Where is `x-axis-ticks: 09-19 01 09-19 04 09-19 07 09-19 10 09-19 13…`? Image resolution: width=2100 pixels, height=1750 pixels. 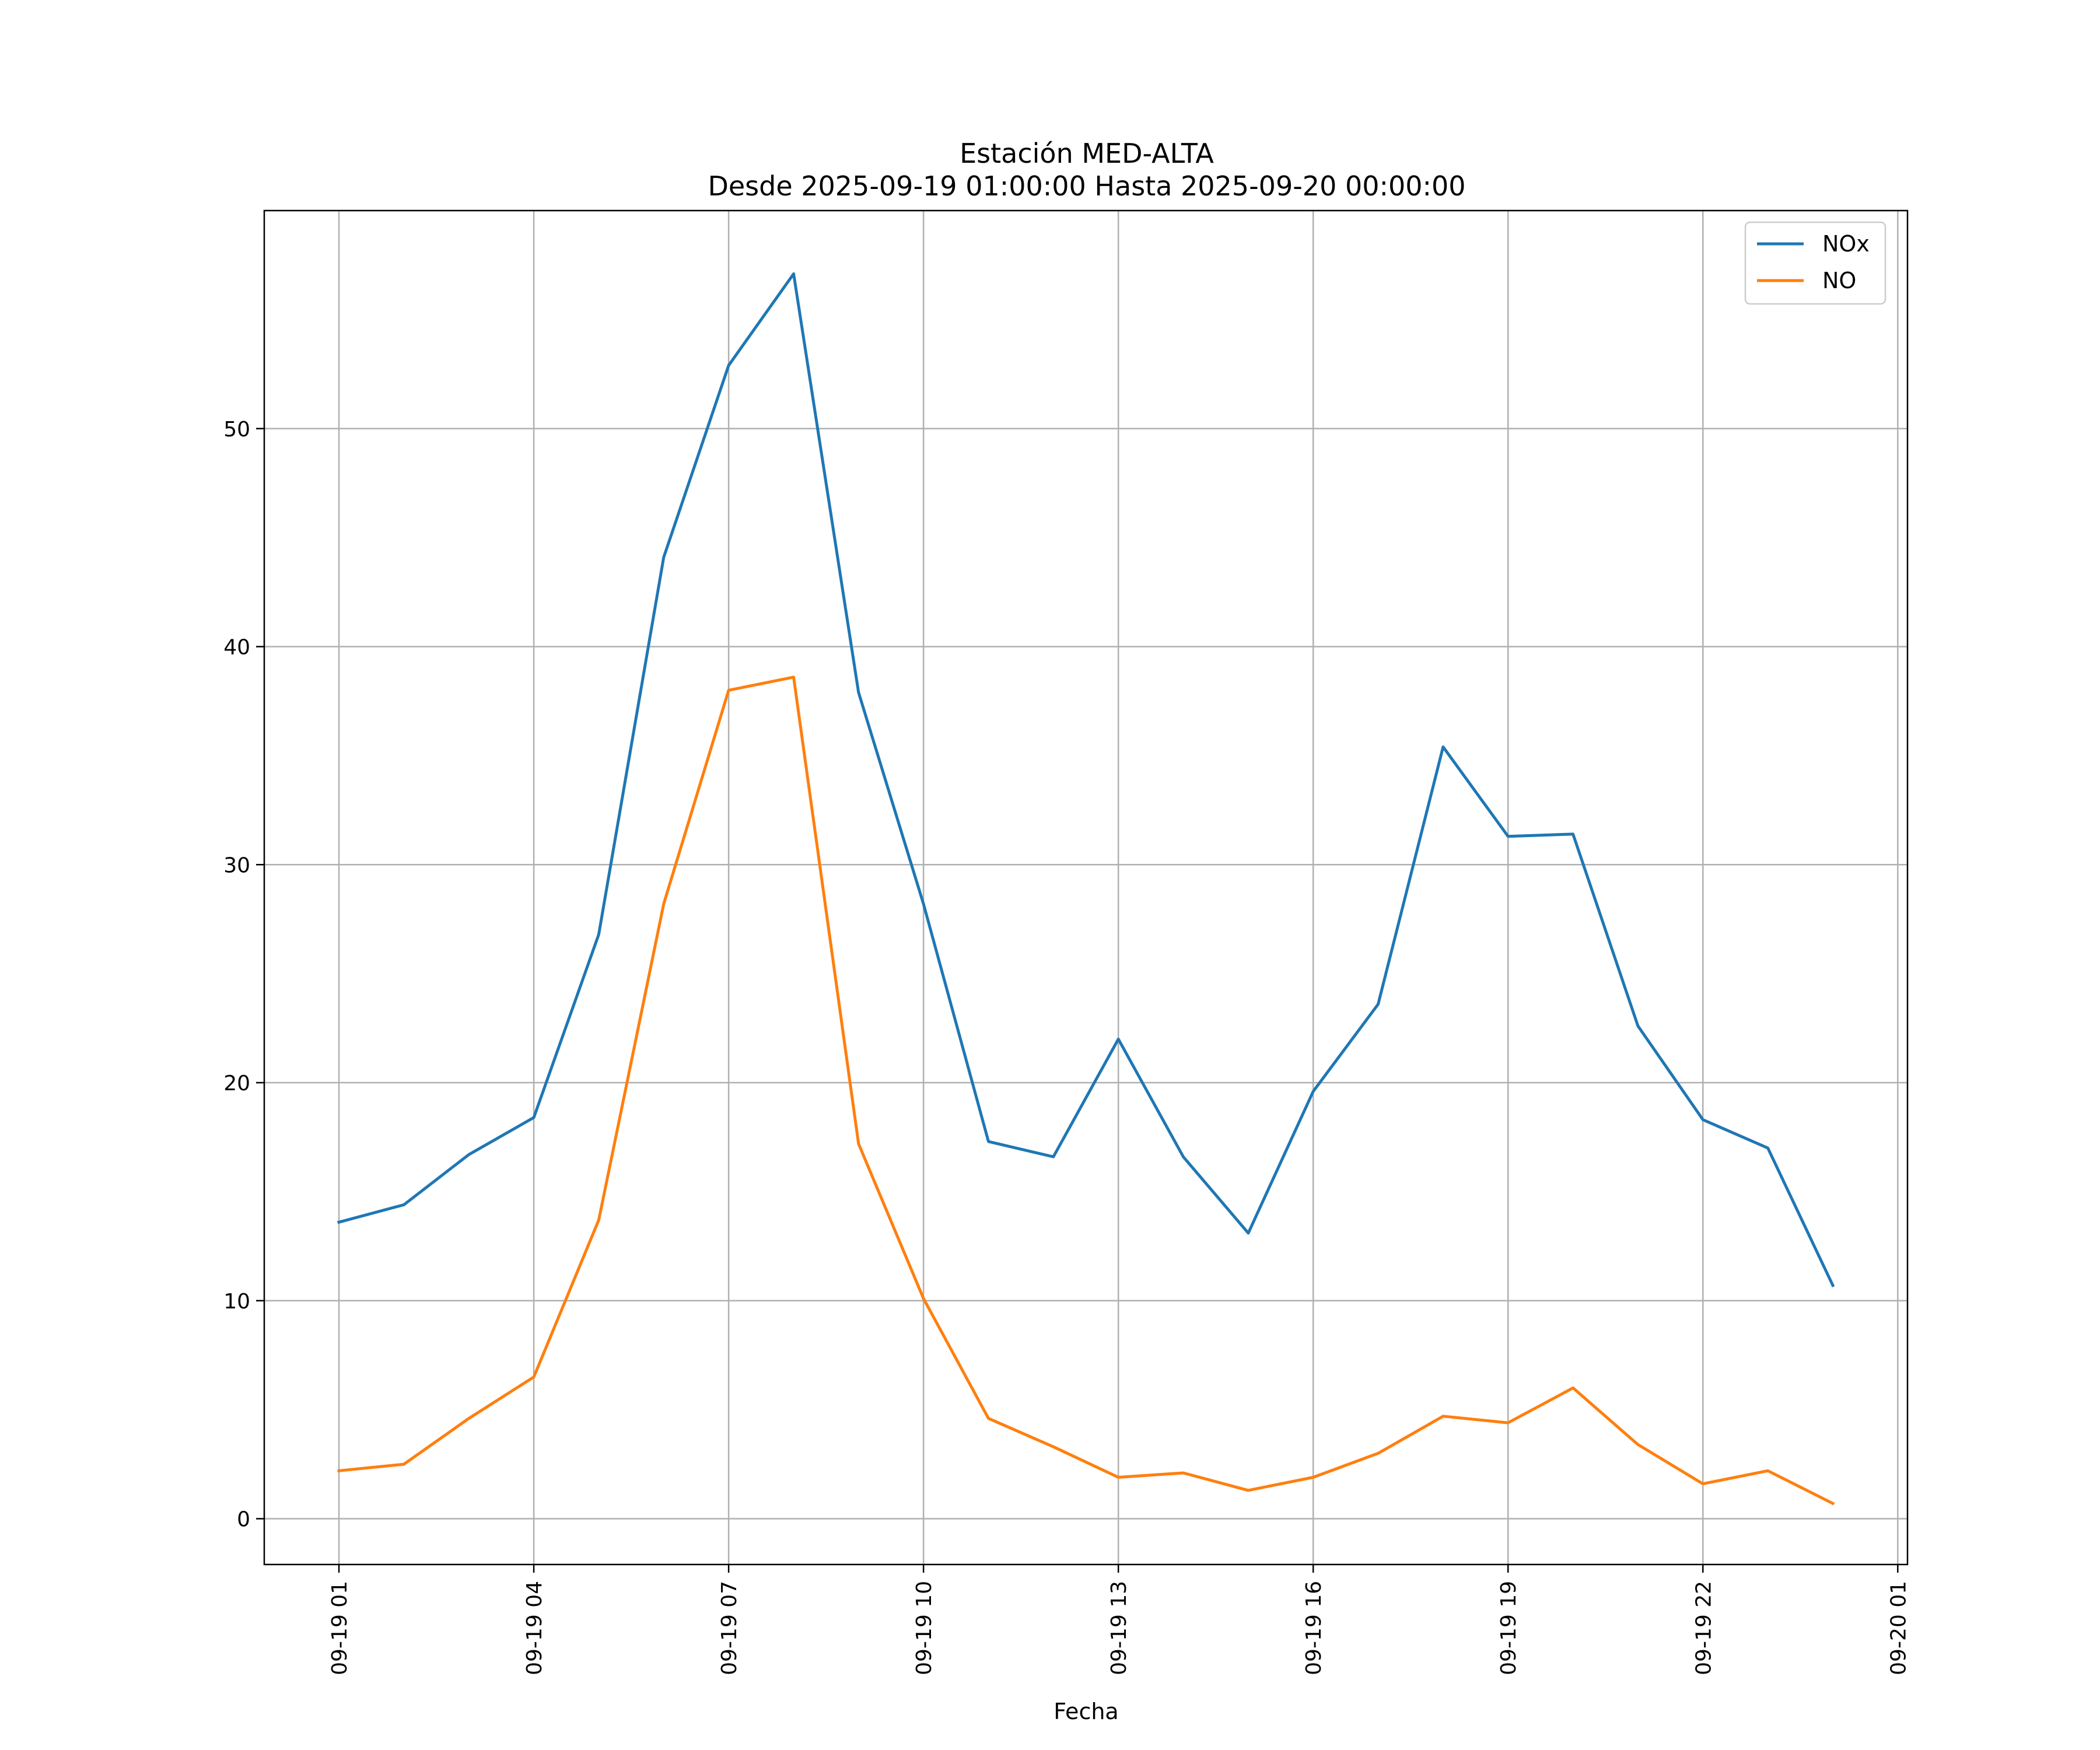 x-axis-ticks: 09-19 01 09-19 04 09-19 07 09-19 10 09-19 13… is located at coordinates (1119, 1619).